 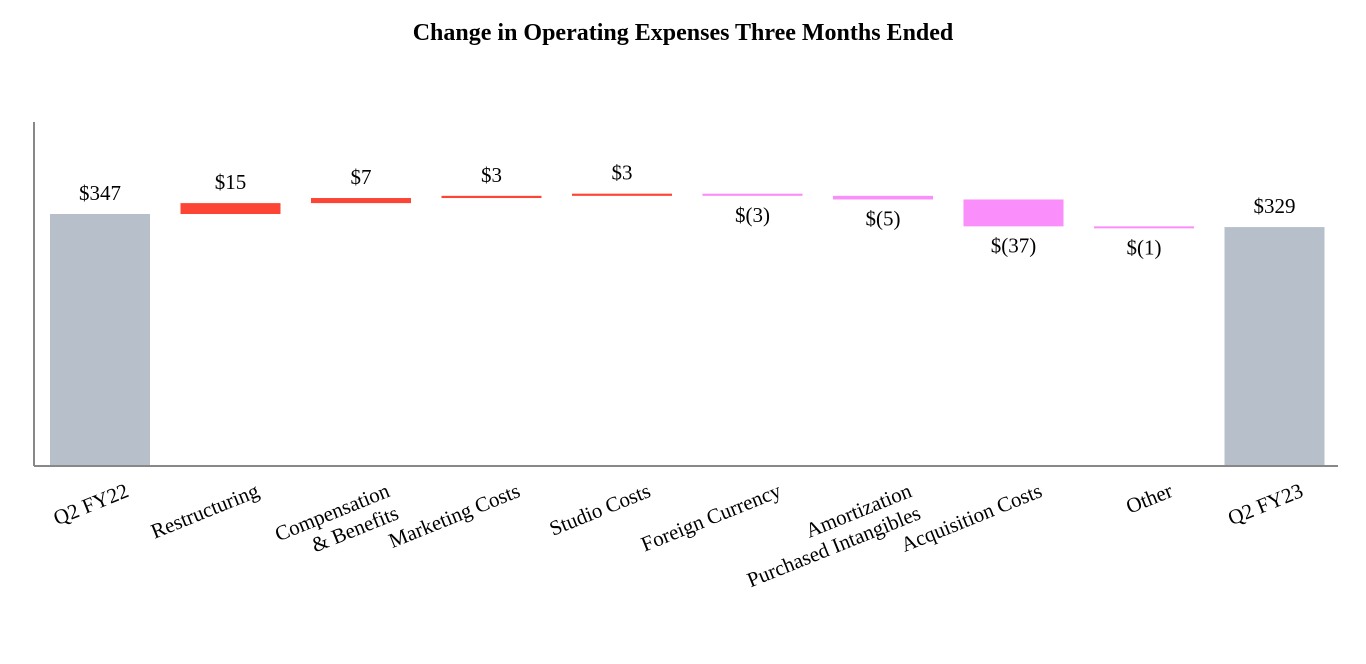 I want to click on data-labels-group: $347 $15 $7 $3 $3 $(3) $(5) $(37) $(1) $329, so click(x=687, y=210).